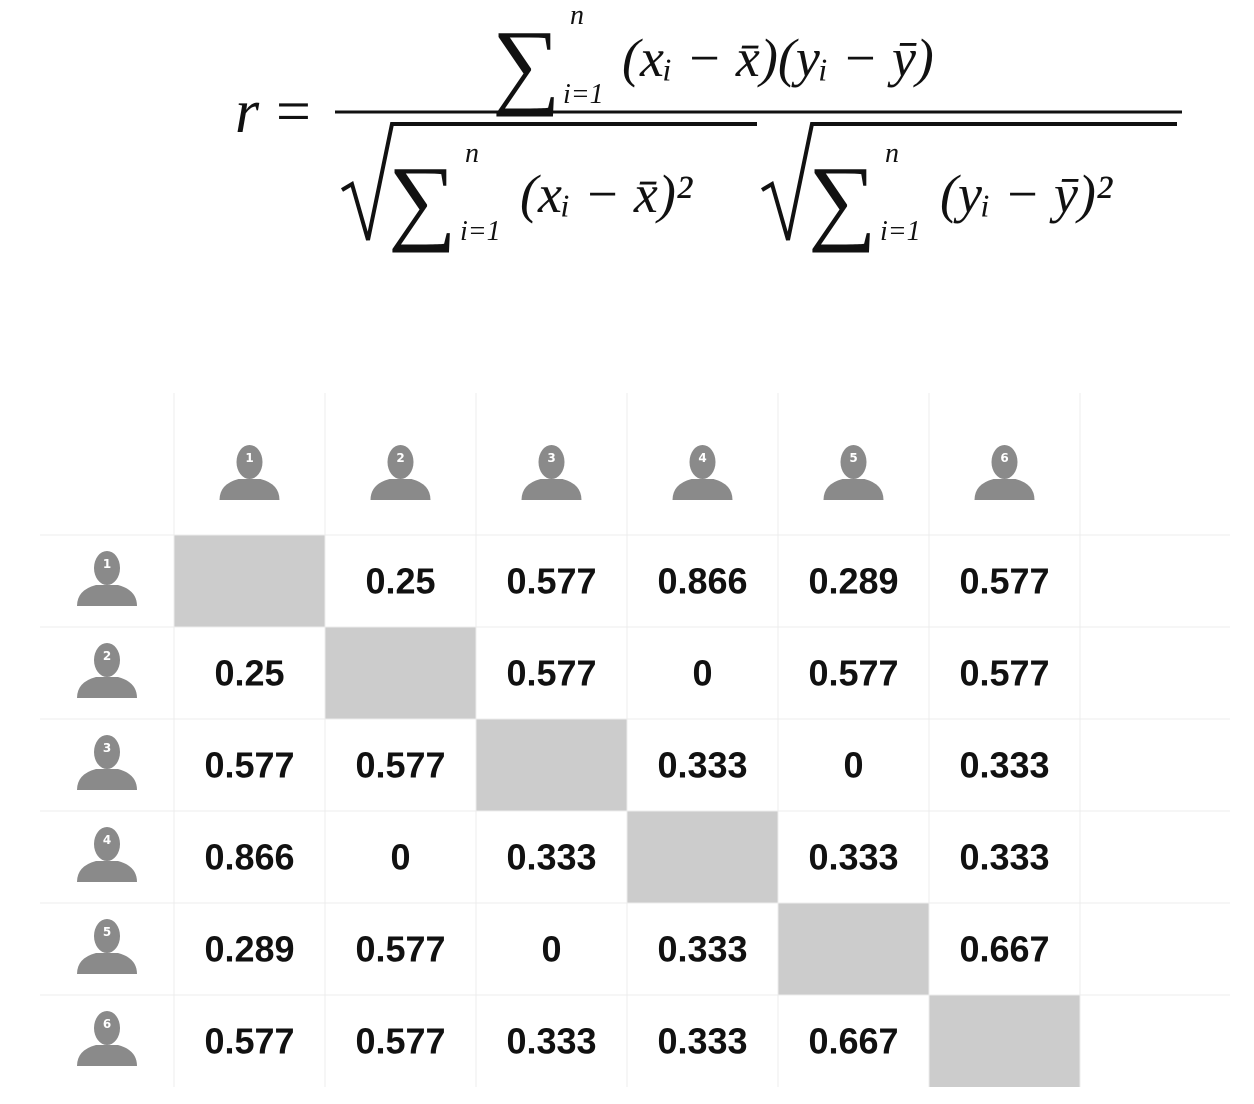  What do you see at coordinates (853, 581) in the screenshot?
I see `cell-value: 0.289` at bounding box center [853, 581].